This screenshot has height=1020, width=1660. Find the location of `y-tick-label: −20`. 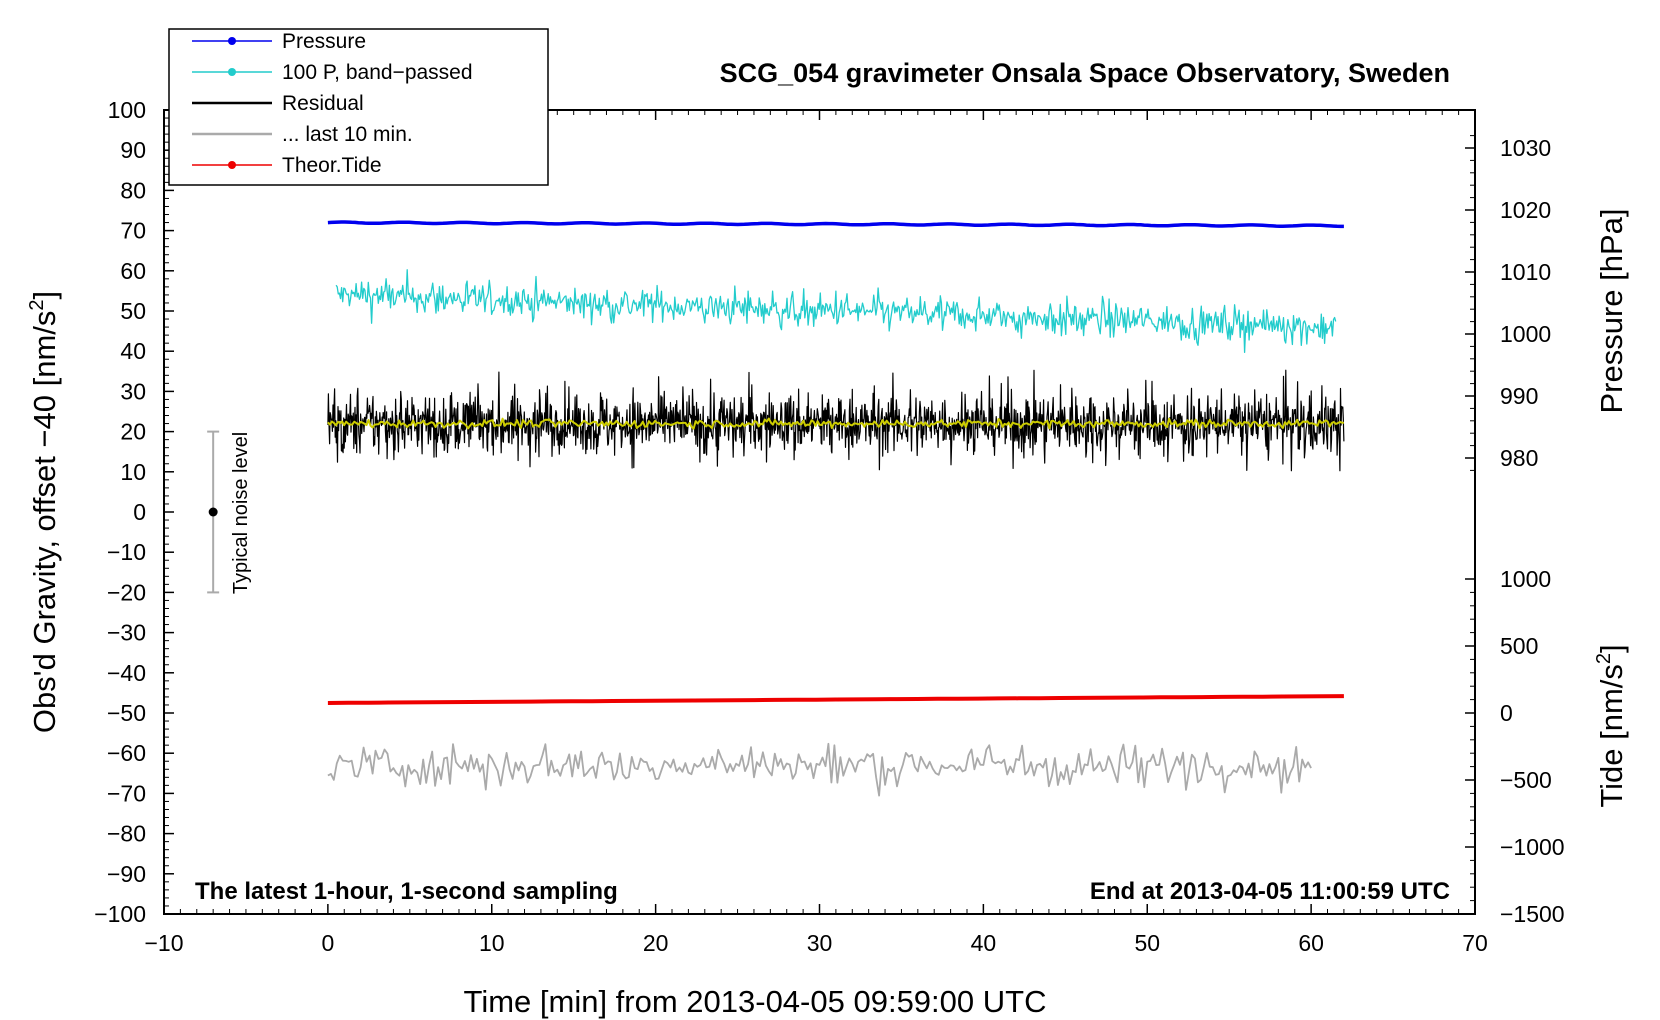

y-tick-label: −20 is located at coordinates (126, 592).